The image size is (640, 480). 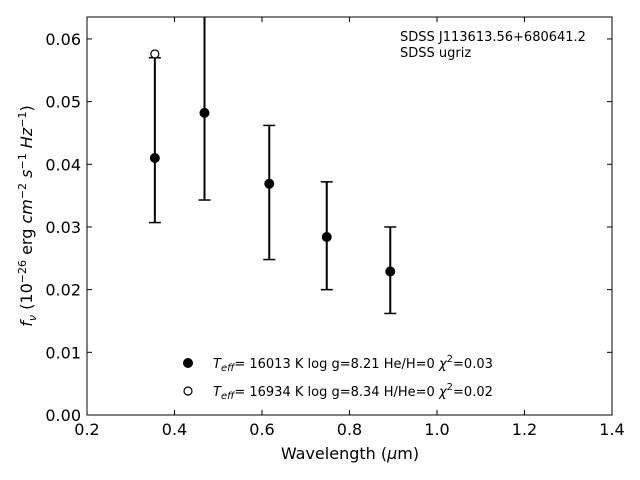 What do you see at coordinates (188, 391) in the screenshot?
I see `legend-marker-open` at bounding box center [188, 391].